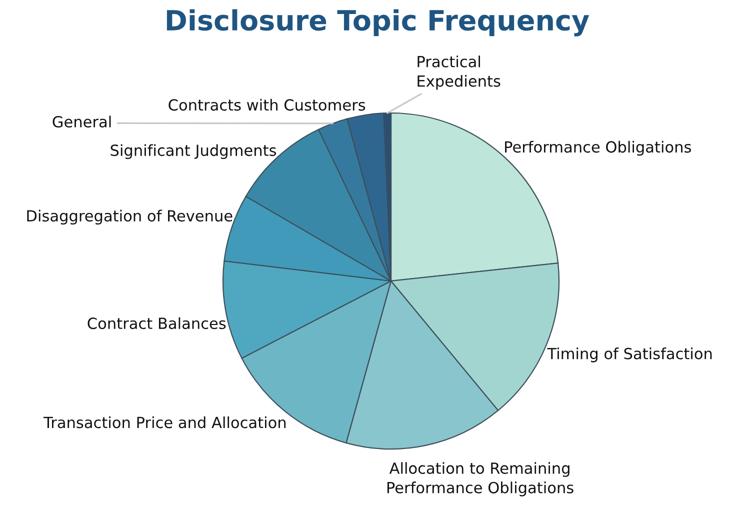 The width and height of the screenshot is (754, 506). I want to click on slice-label: Performance Obligations, so click(598, 148).